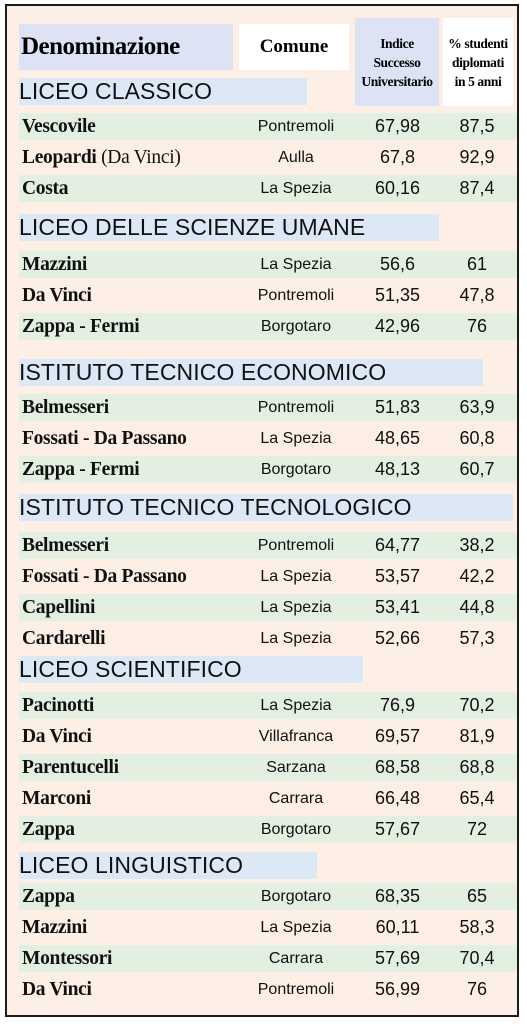  I want to click on school-name: Zappa - Fermi, so click(81, 469).